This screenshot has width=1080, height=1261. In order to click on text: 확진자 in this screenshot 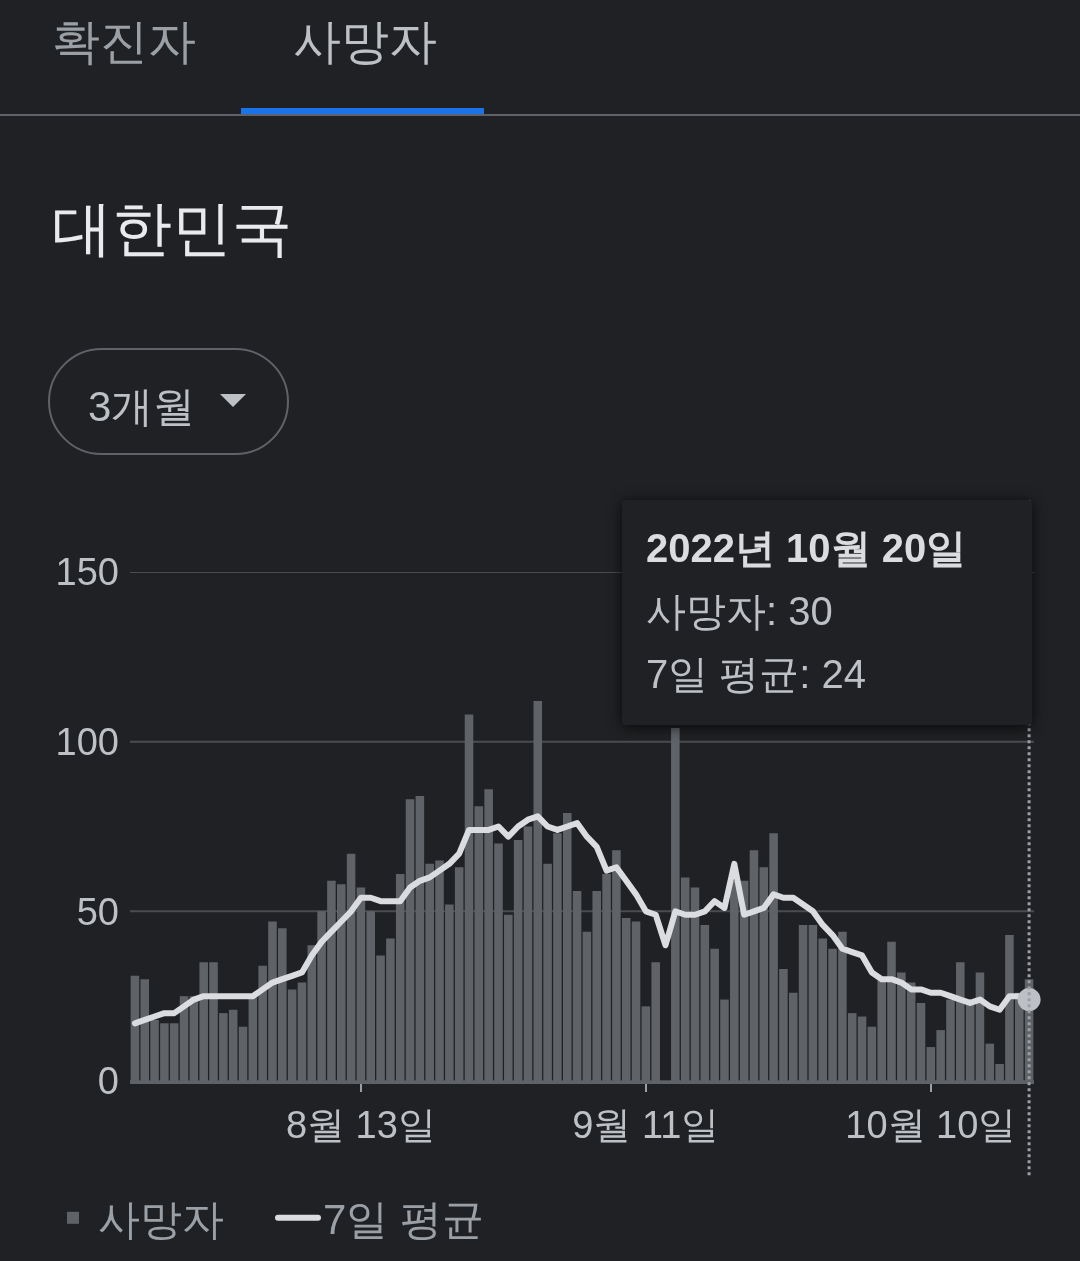, I will do `click(124, 41)`.